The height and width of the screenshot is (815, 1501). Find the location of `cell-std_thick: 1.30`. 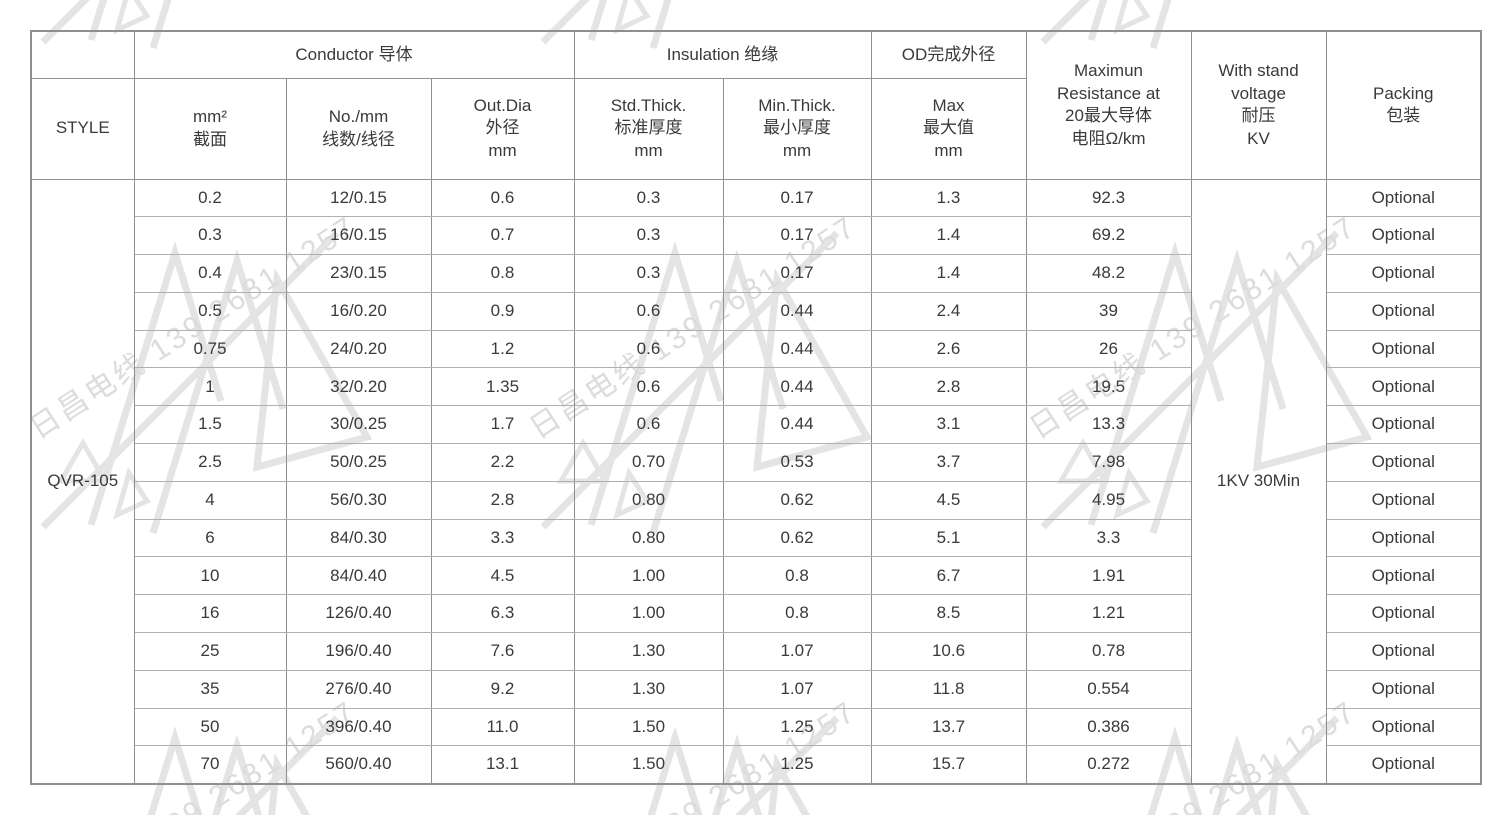

cell-std_thick: 1.30 is located at coordinates (648, 689).